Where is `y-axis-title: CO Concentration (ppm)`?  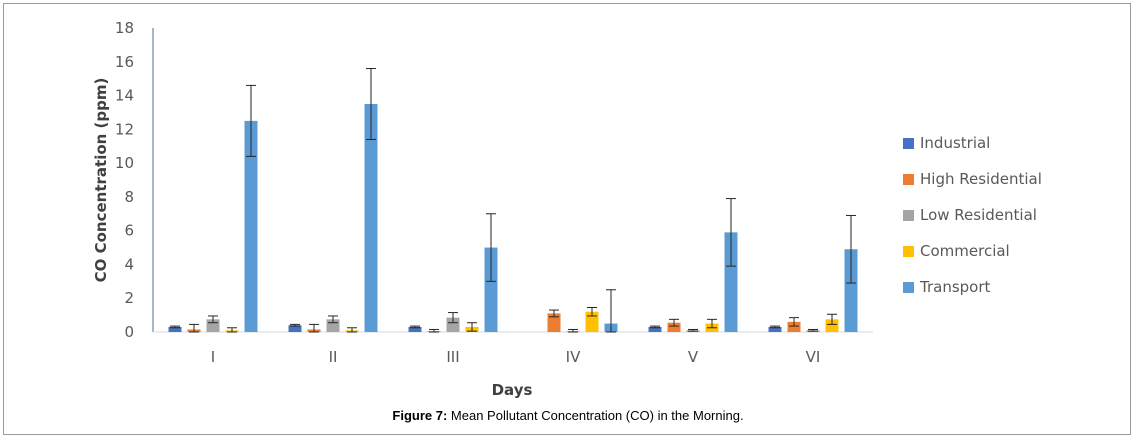
y-axis-title: CO Concentration (ppm) is located at coordinates (101, 180).